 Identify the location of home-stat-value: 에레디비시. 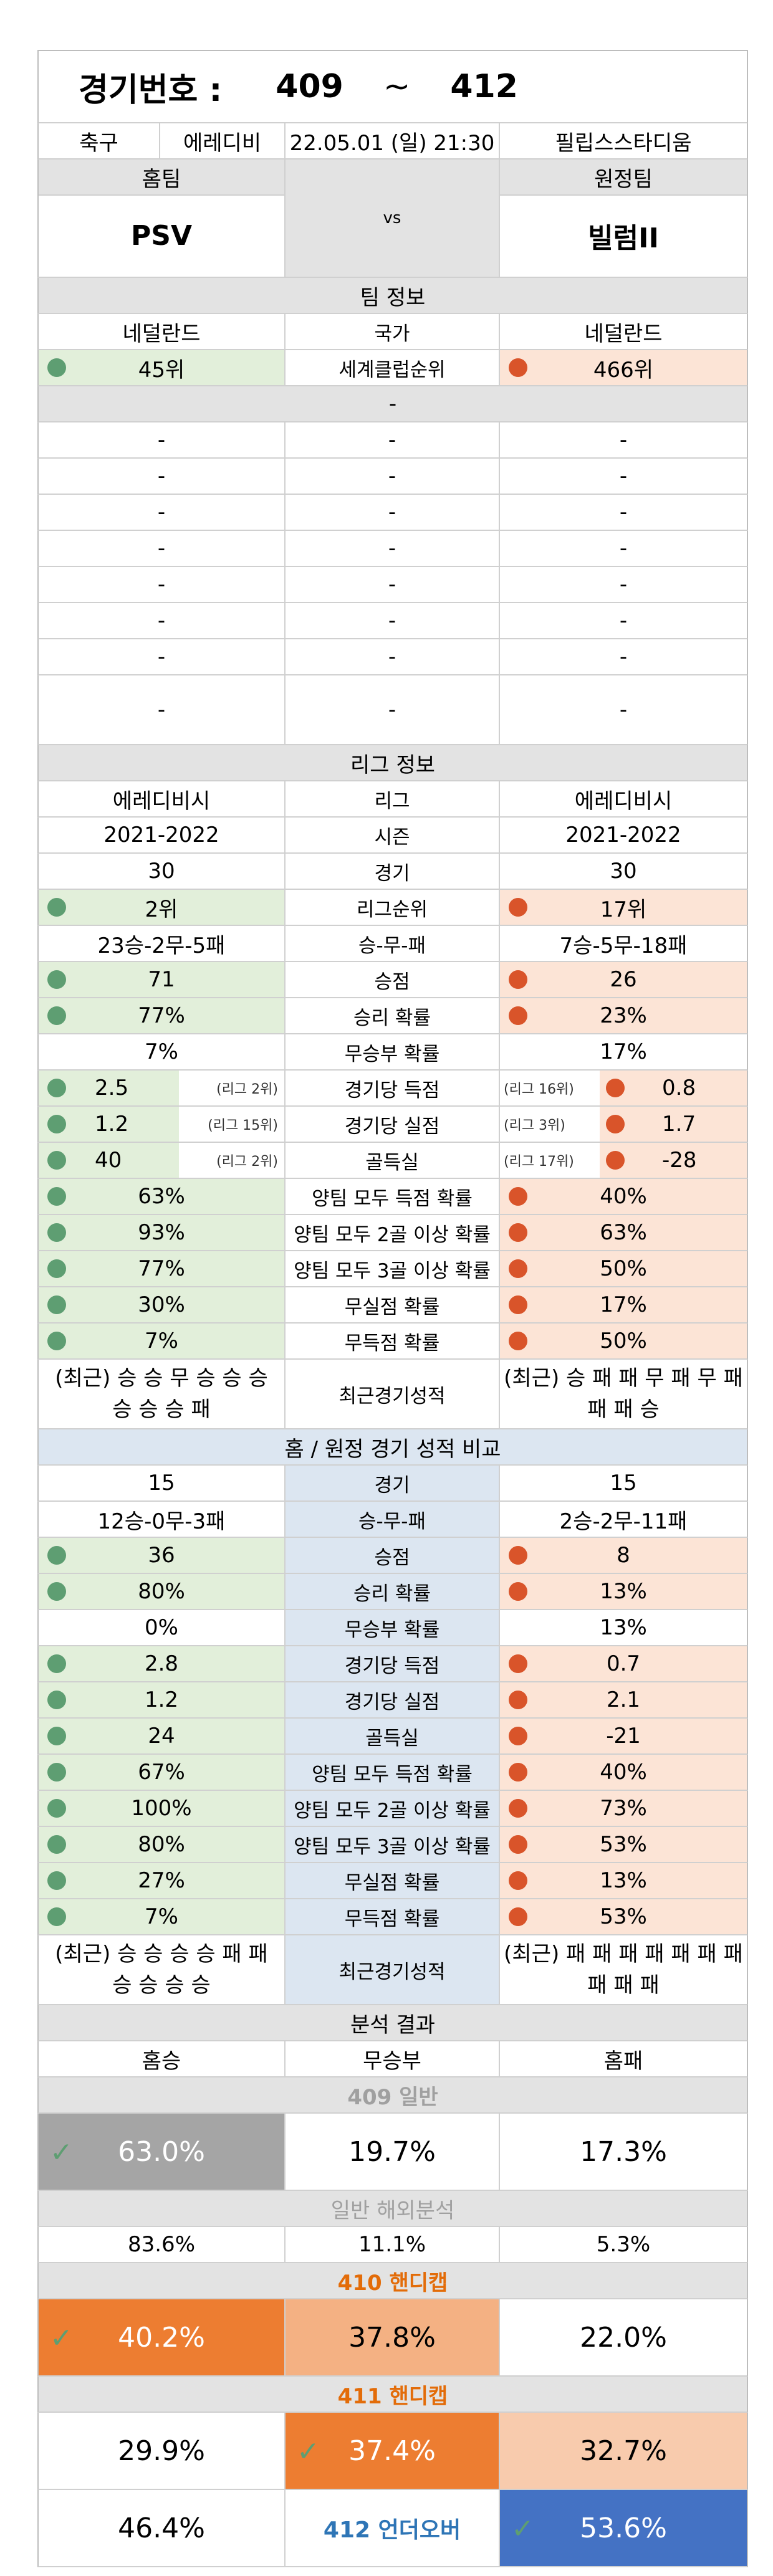
(162, 801).